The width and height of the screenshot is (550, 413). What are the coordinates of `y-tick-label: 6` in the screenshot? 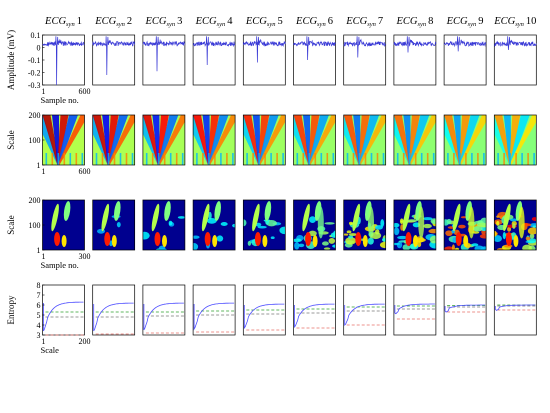 It's located at (39, 305).